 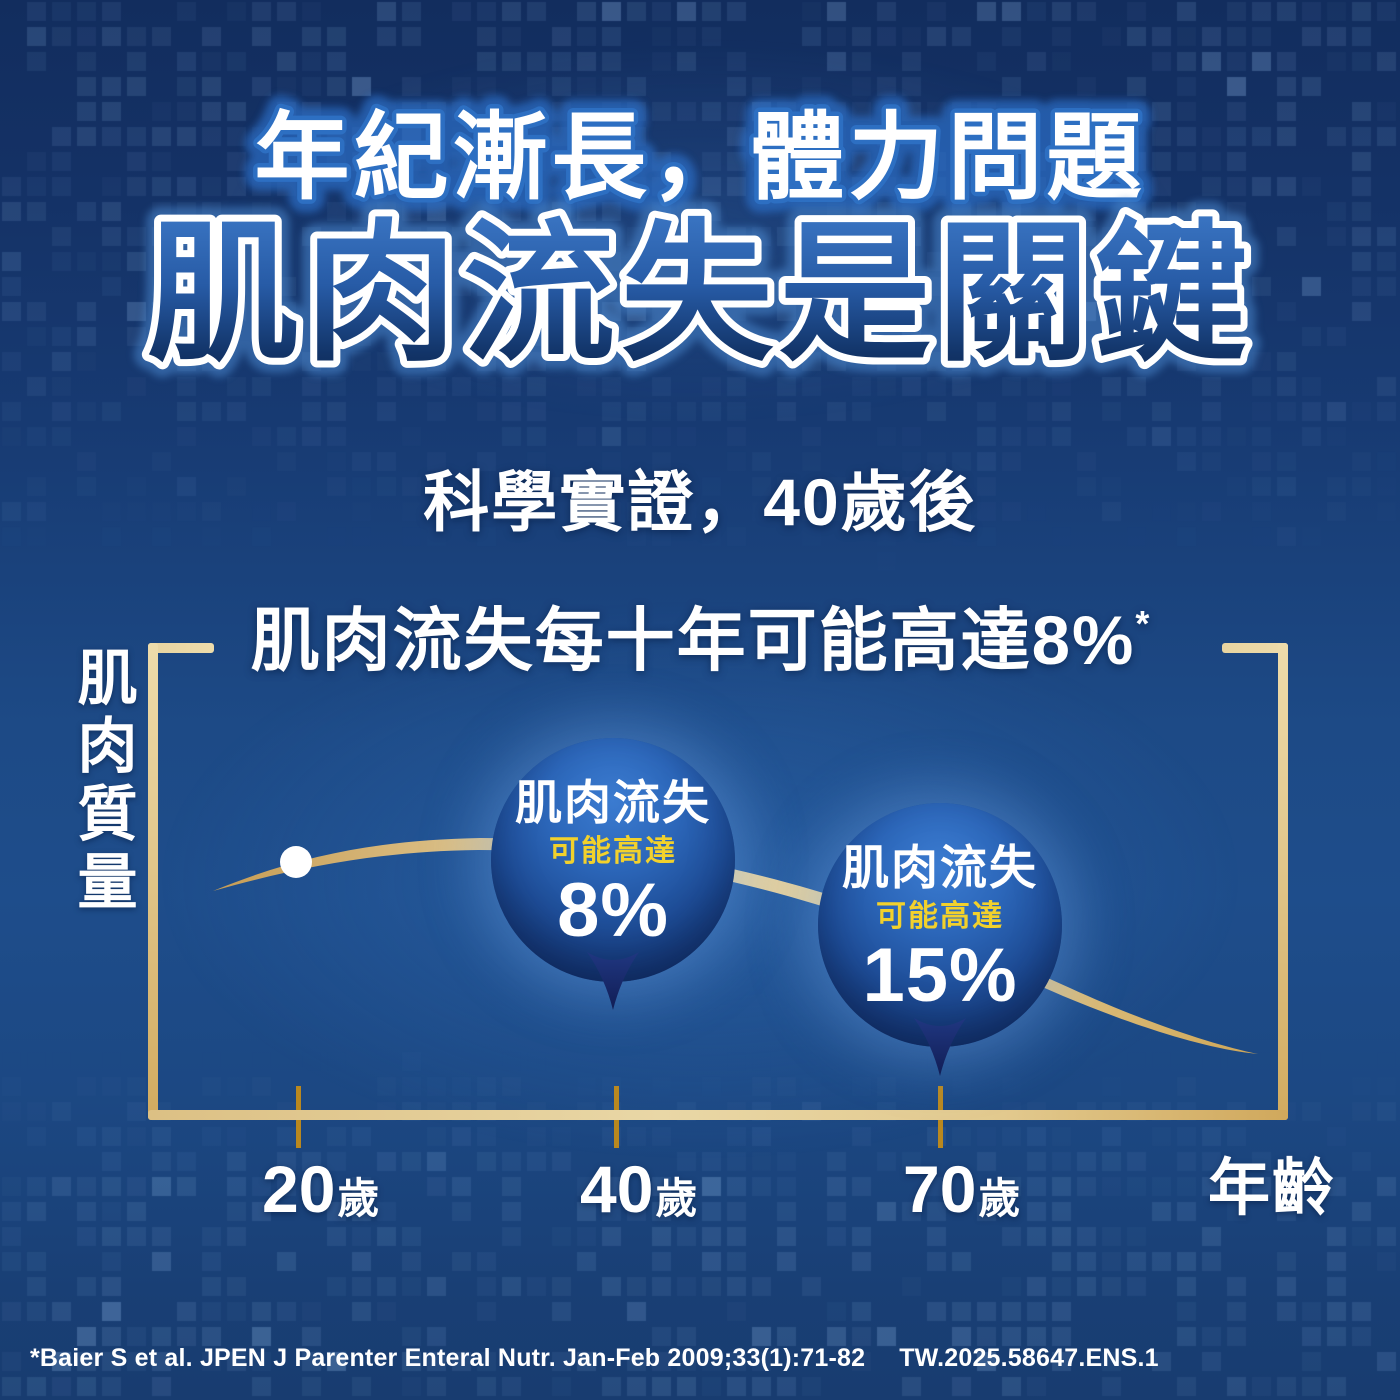 I want to click on subheadline-line2-text: 肌肉流失每十年可能高達8%, so click(x=693, y=640).